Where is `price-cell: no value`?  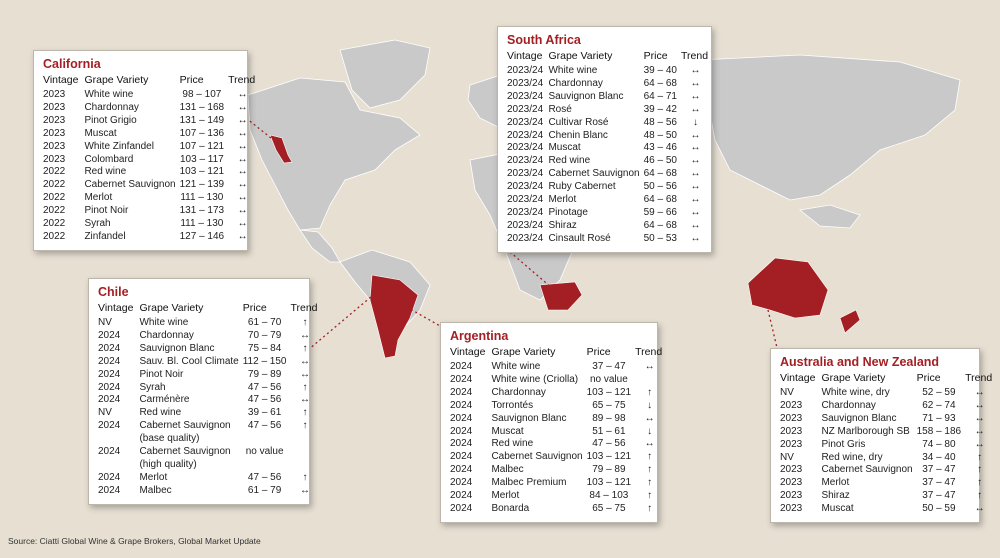
price-cell: no value is located at coordinates (608, 379).